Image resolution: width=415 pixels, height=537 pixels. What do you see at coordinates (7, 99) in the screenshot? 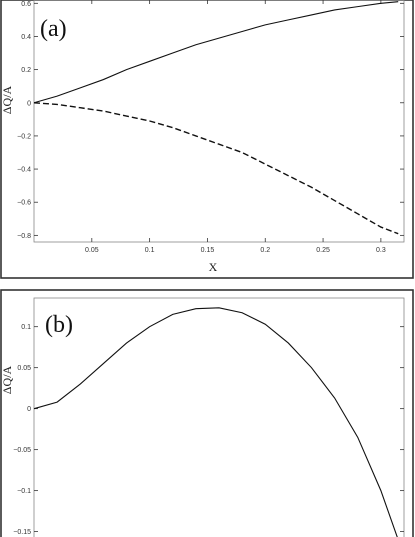
I see `panel-a-y-axis-label: ΔQ/A` at bounding box center [7, 99].